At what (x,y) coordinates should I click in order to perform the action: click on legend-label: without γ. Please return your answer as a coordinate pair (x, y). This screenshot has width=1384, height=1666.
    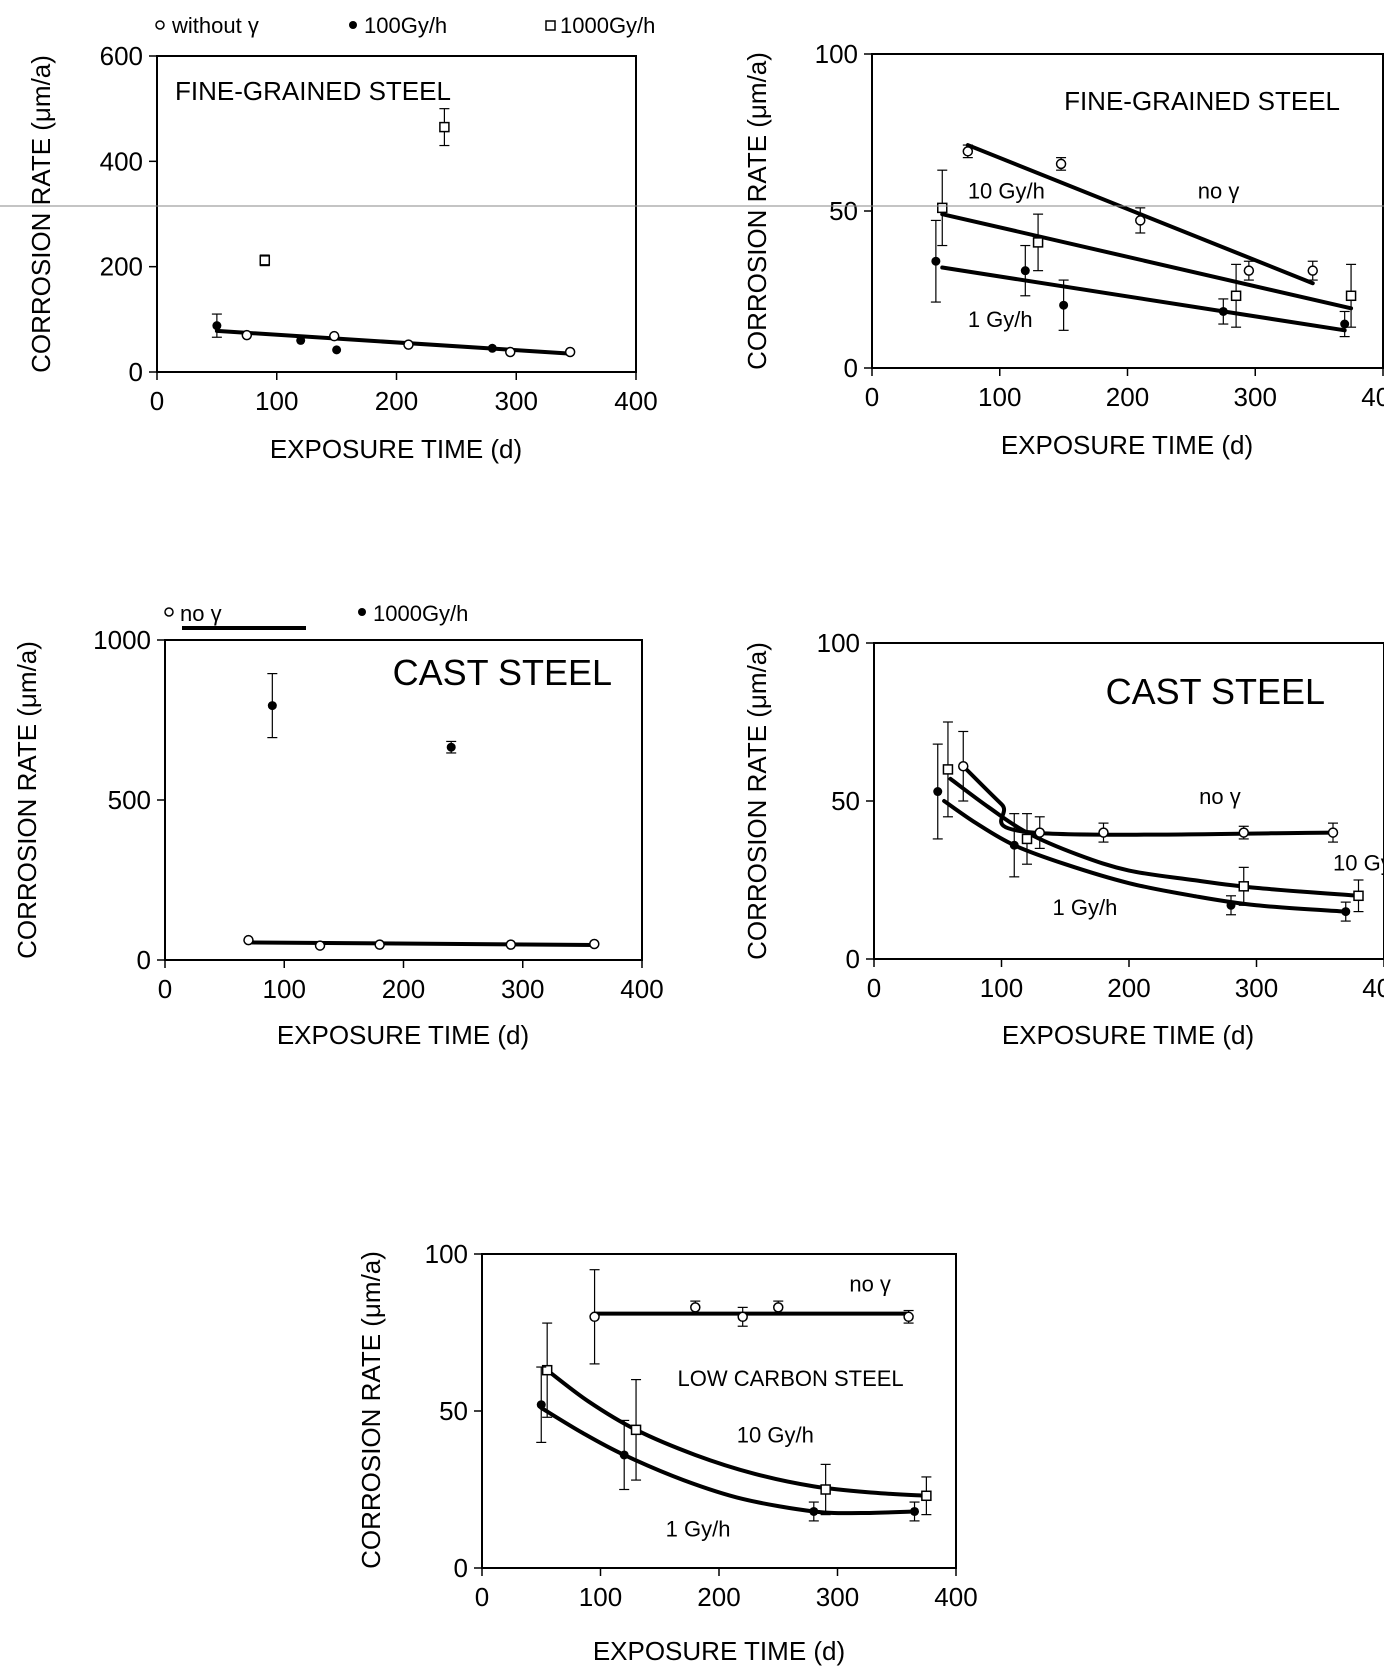
    Looking at the image, I should click on (215, 25).